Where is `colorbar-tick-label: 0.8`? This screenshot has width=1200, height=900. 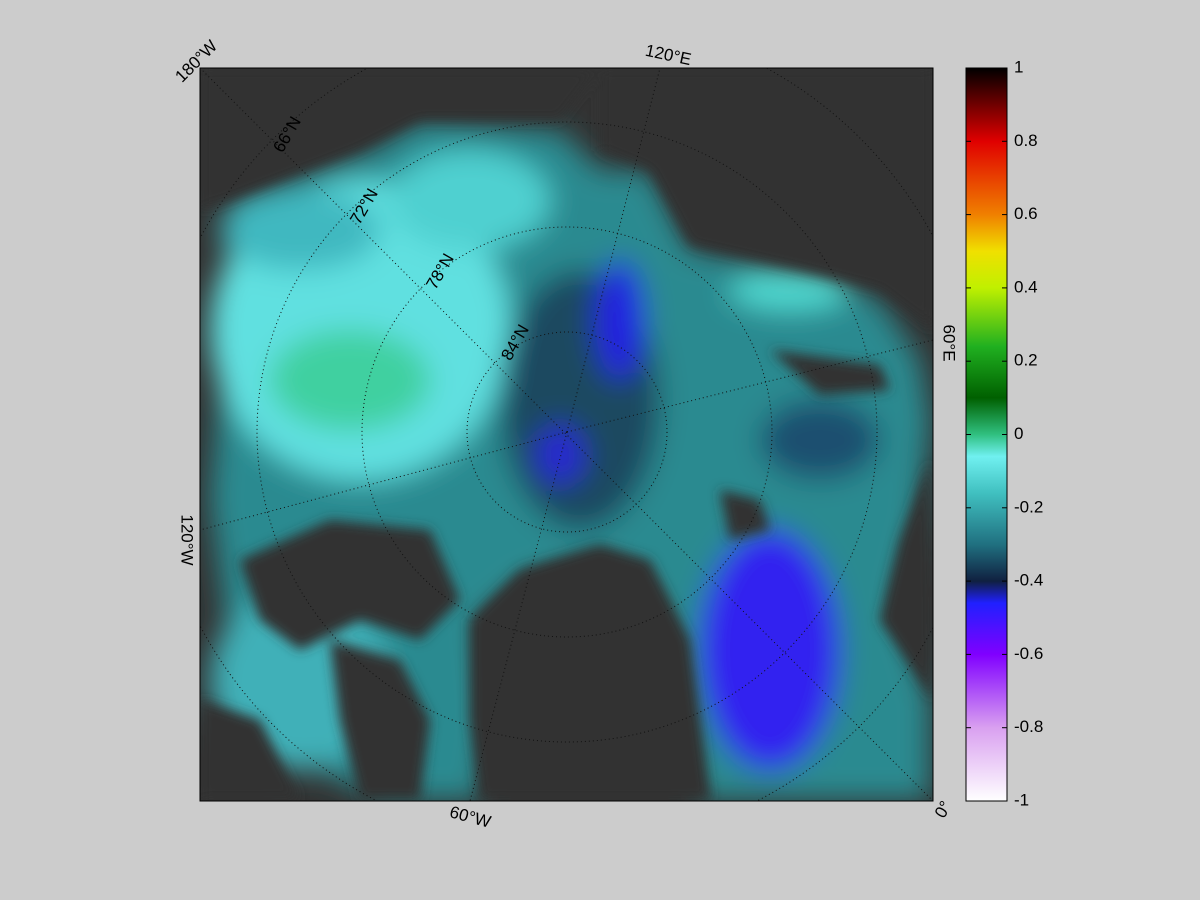
colorbar-tick-label: 0.8 is located at coordinates (1026, 140).